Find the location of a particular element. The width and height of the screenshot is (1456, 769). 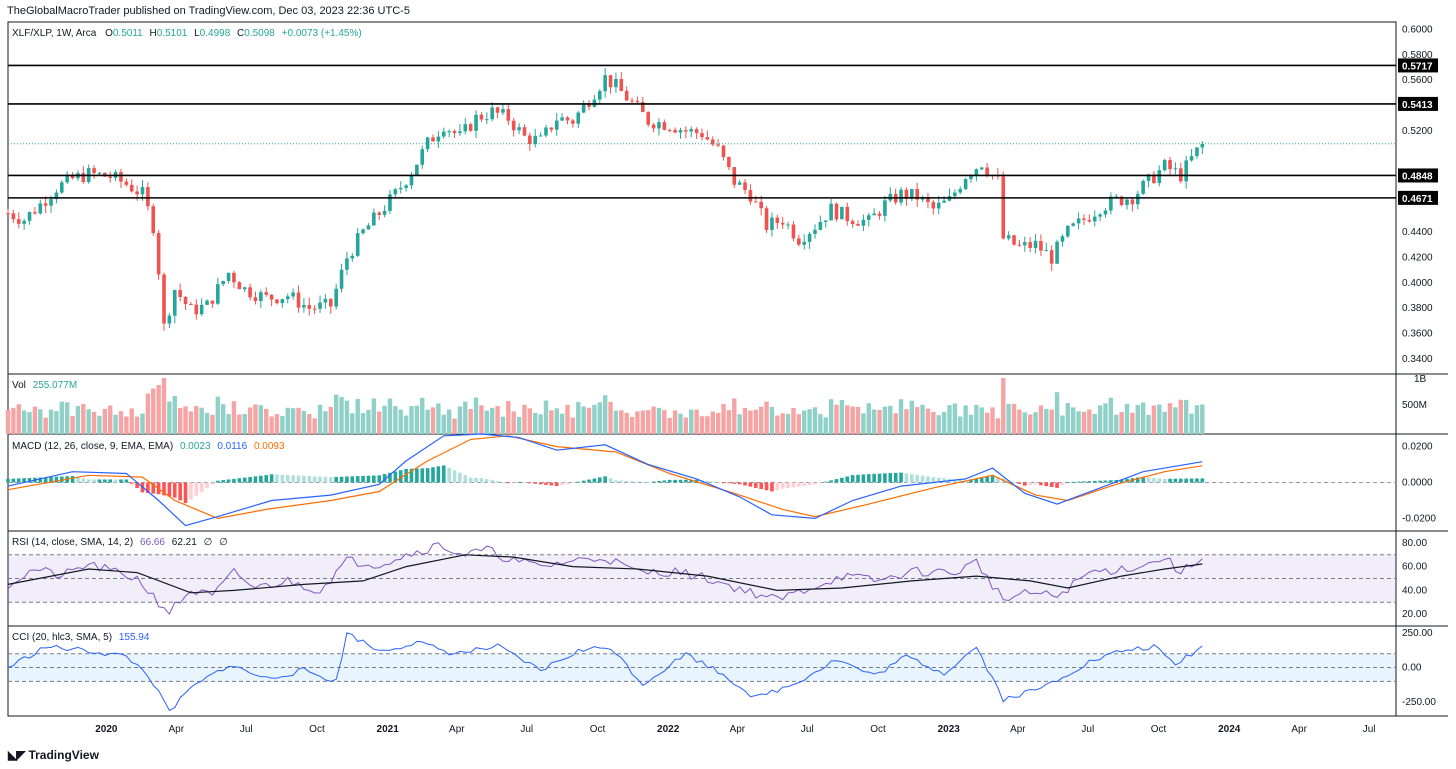

macd-pane is located at coordinates (701, 480).